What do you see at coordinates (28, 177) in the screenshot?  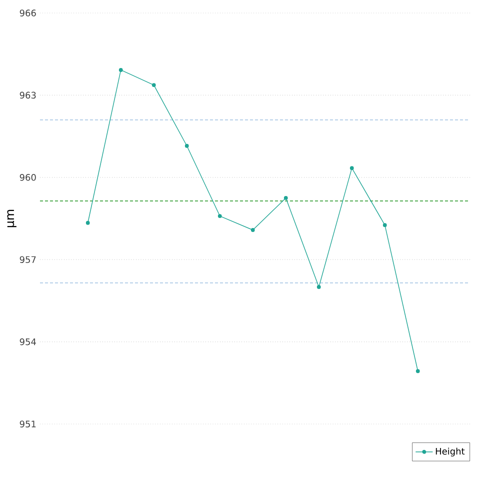 I see `y-tick-label: 960` at bounding box center [28, 177].